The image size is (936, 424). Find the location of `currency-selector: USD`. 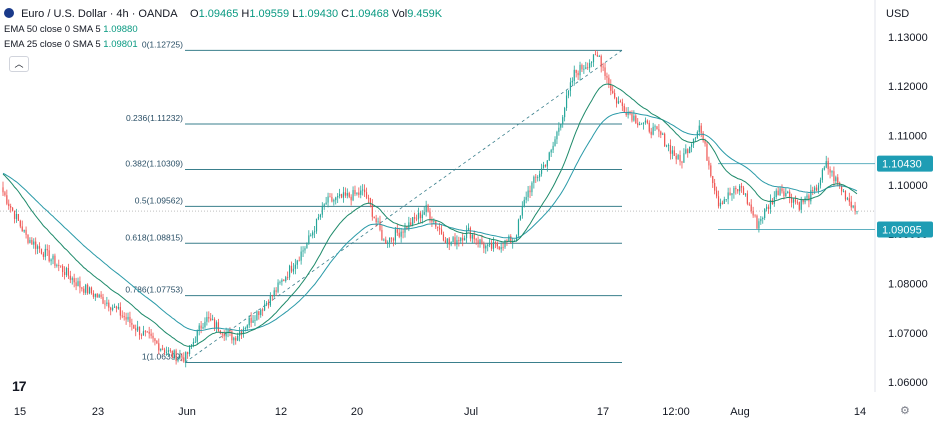

currency-selector: USD is located at coordinates (898, 14).